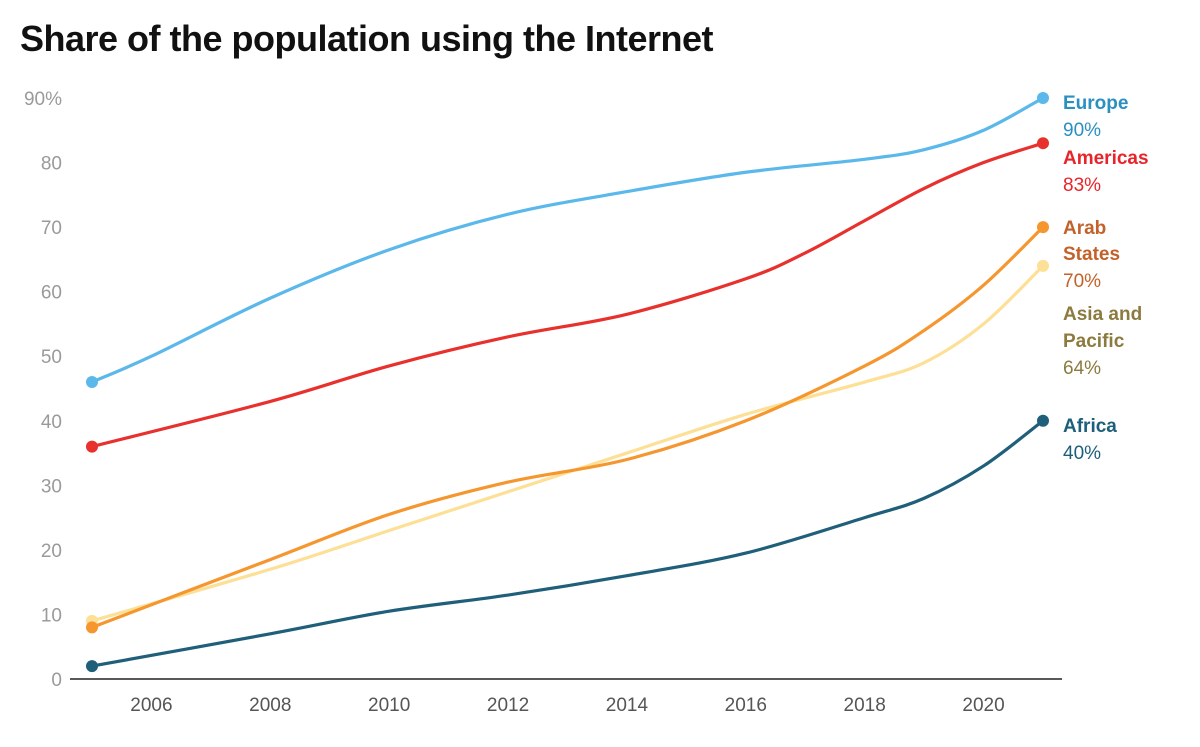 The width and height of the screenshot is (1200, 747). I want to click on y-tick-label: 10, so click(51, 615).